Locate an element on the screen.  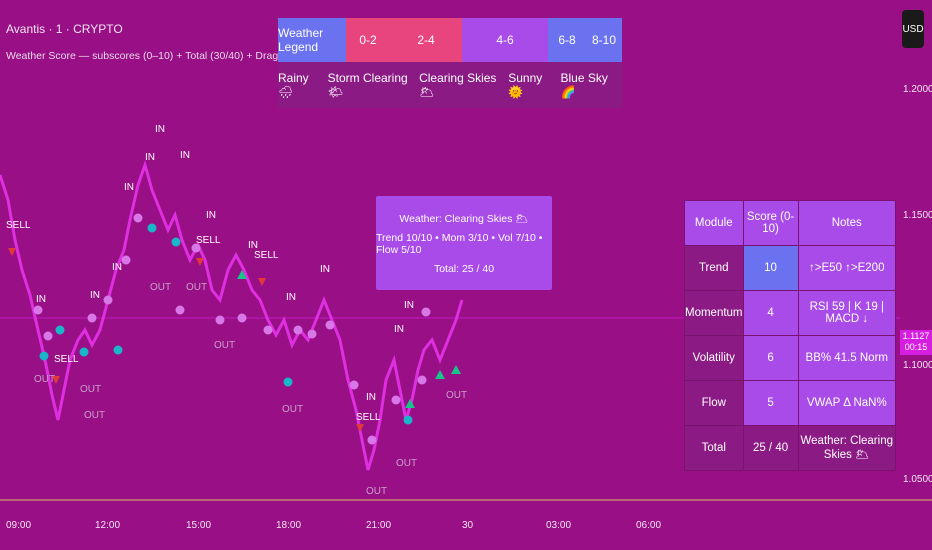
row-note: RSI 59 | K 19 | MACD ↓ is located at coordinates (847, 313).